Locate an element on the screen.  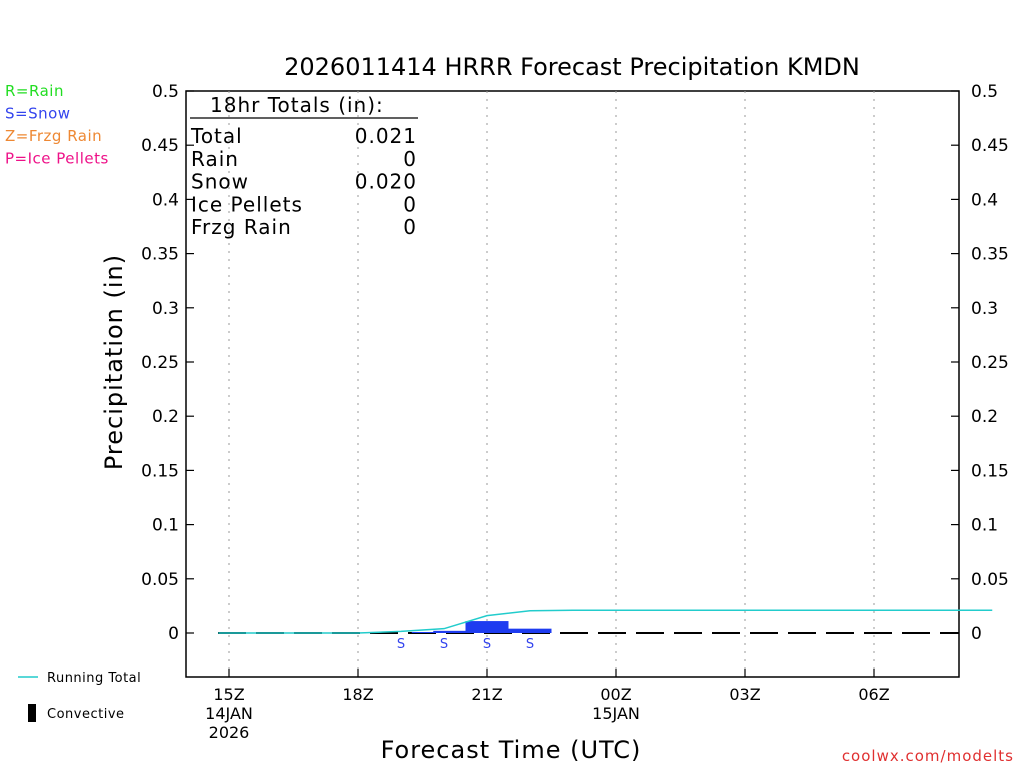
y-axis-left: 0 0.05 0.1 0.15 0.2 0.25 0.3 0.35 0.4 0.45 0.5 is located at coordinates (167, 363).